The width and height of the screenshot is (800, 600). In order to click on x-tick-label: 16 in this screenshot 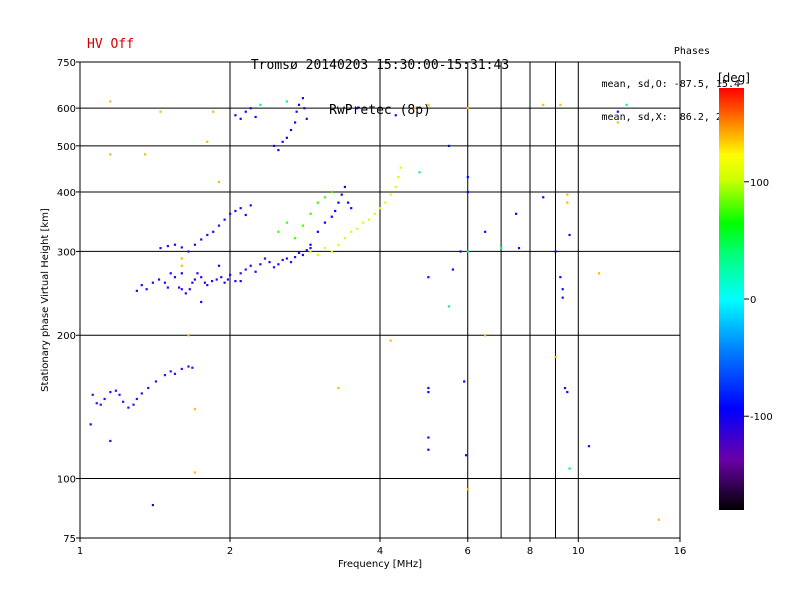, I will do `click(680, 551)`.